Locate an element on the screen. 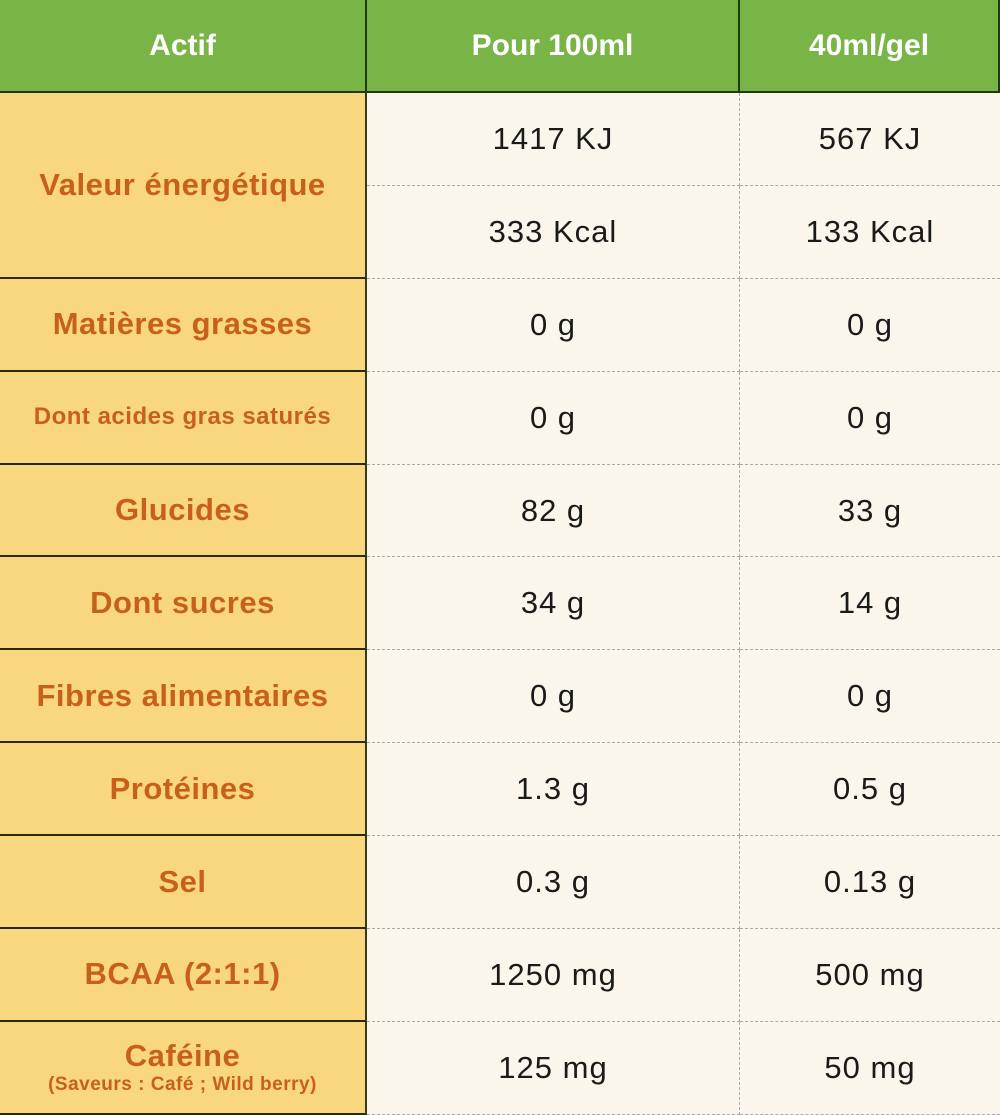 This screenshot has width=1000, height=1115. row-label-text: Sel is located at coordinates (182, 881).